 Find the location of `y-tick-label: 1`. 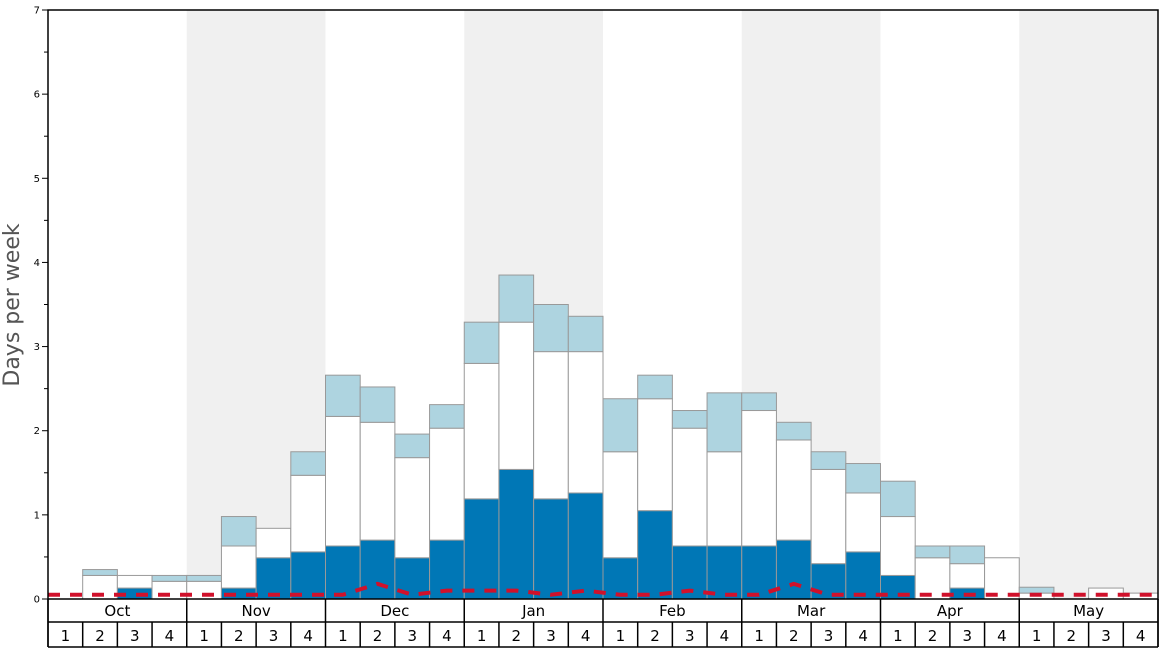

y-tick-label: 1 is located at coordinates (37, 515).